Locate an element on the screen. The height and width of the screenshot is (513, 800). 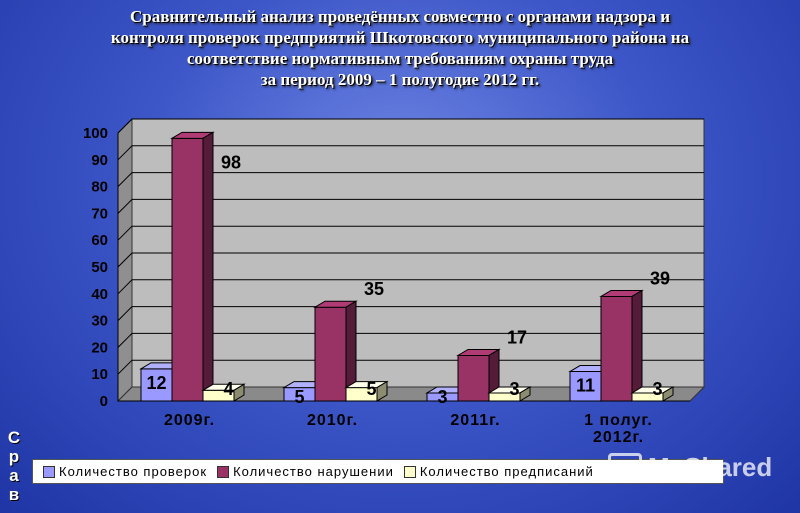
x-tick-label: 1 полуг. is located at coordinates (618, 420).